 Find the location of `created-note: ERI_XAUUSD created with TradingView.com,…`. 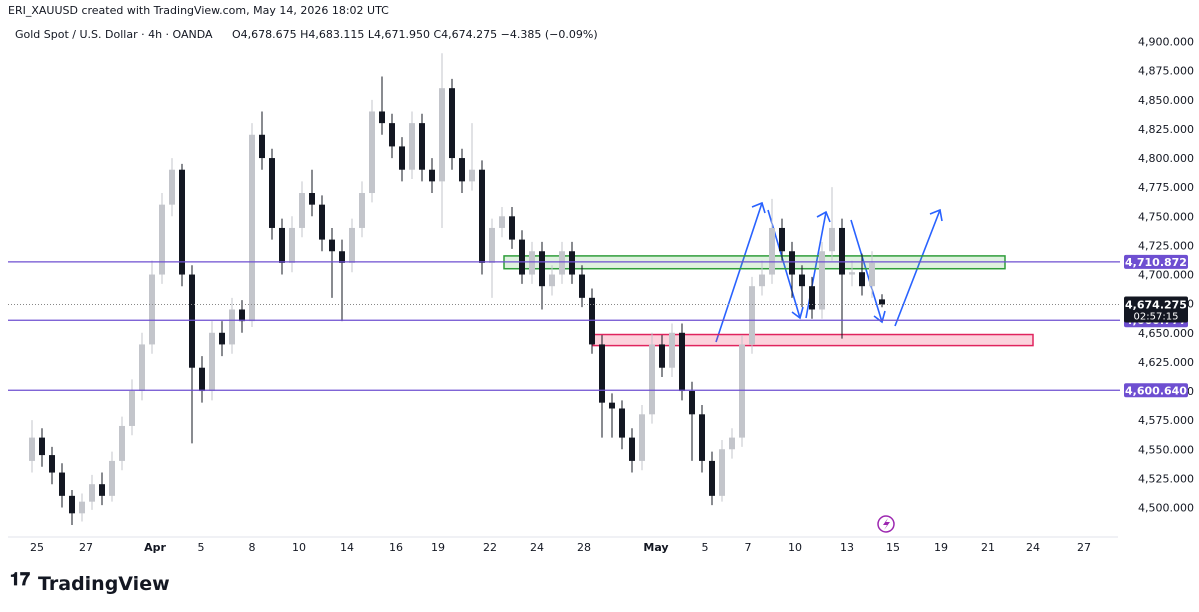

created-note: ERI_XAUUSD created with TradingView.com,… is located at coordinates (198, 10).